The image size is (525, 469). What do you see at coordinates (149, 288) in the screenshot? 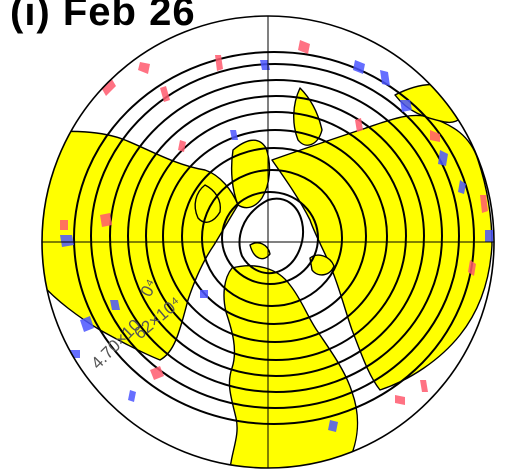
I see `contour-label-1: 0⁴` at bounding box center [149, 288].